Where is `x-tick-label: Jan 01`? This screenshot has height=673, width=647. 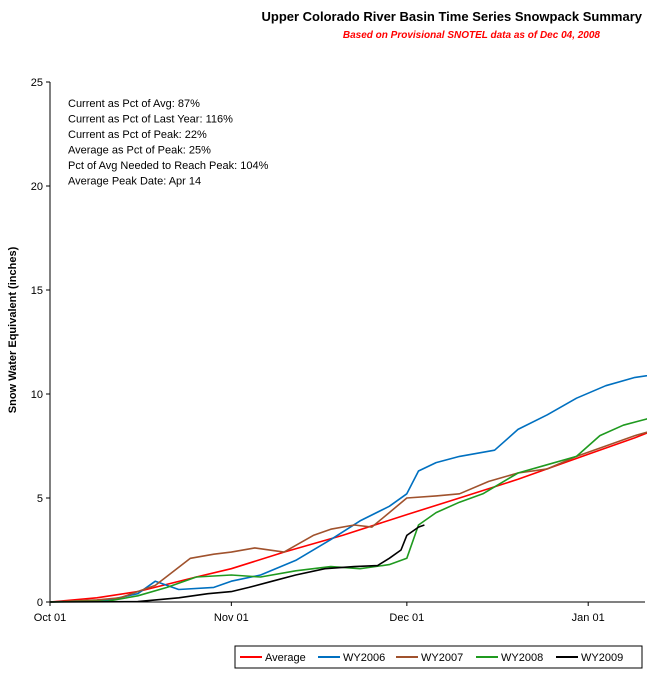
x-tick-label: Jan 01 is located at coordinates (588, 618).